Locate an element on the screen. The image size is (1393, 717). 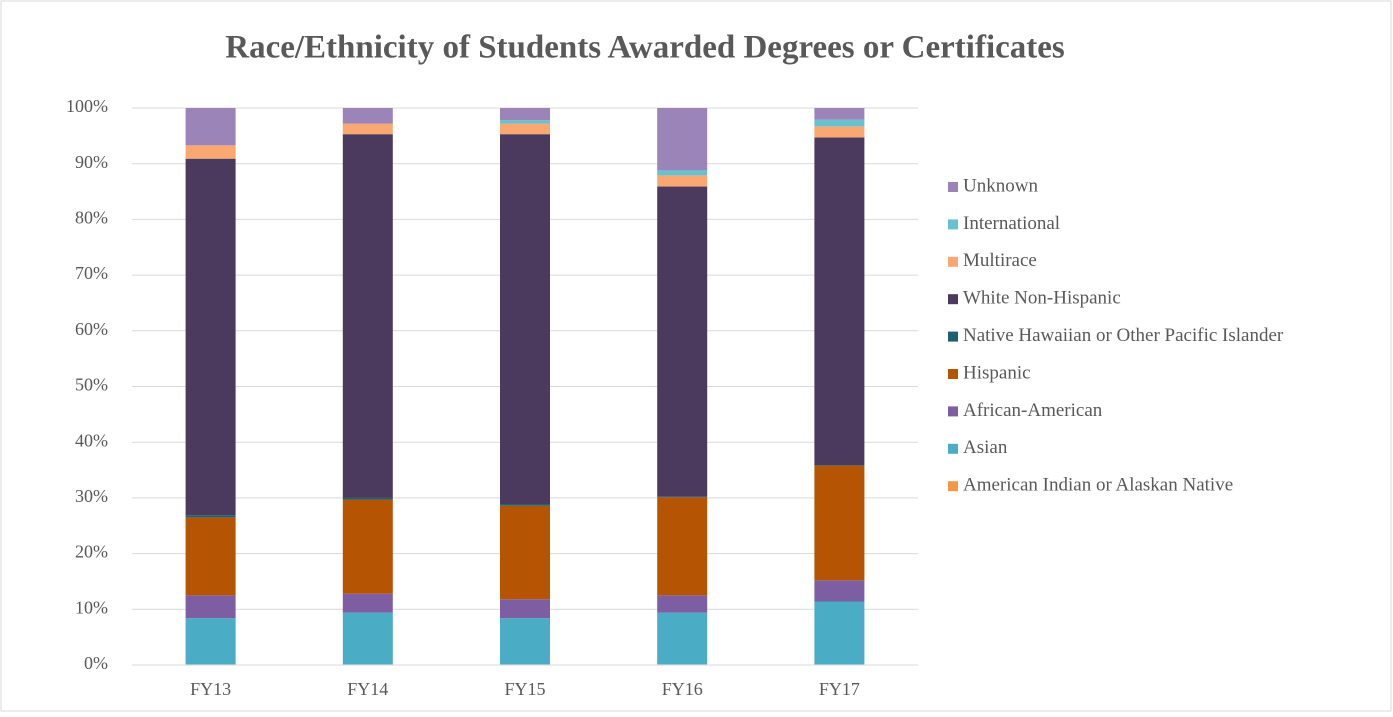
x-tick-label: FY15 is located at coordinates (524, 689).